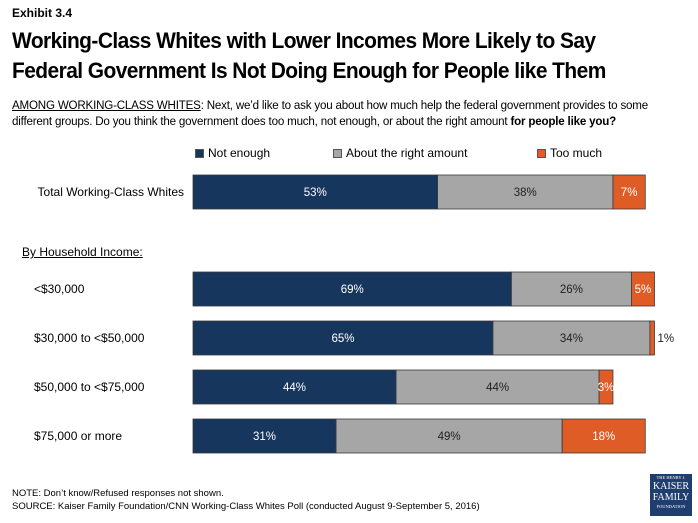 This screenshot has width=698, height=523. I want to click on logo-line: THE HENRY J., so click(671, 477).